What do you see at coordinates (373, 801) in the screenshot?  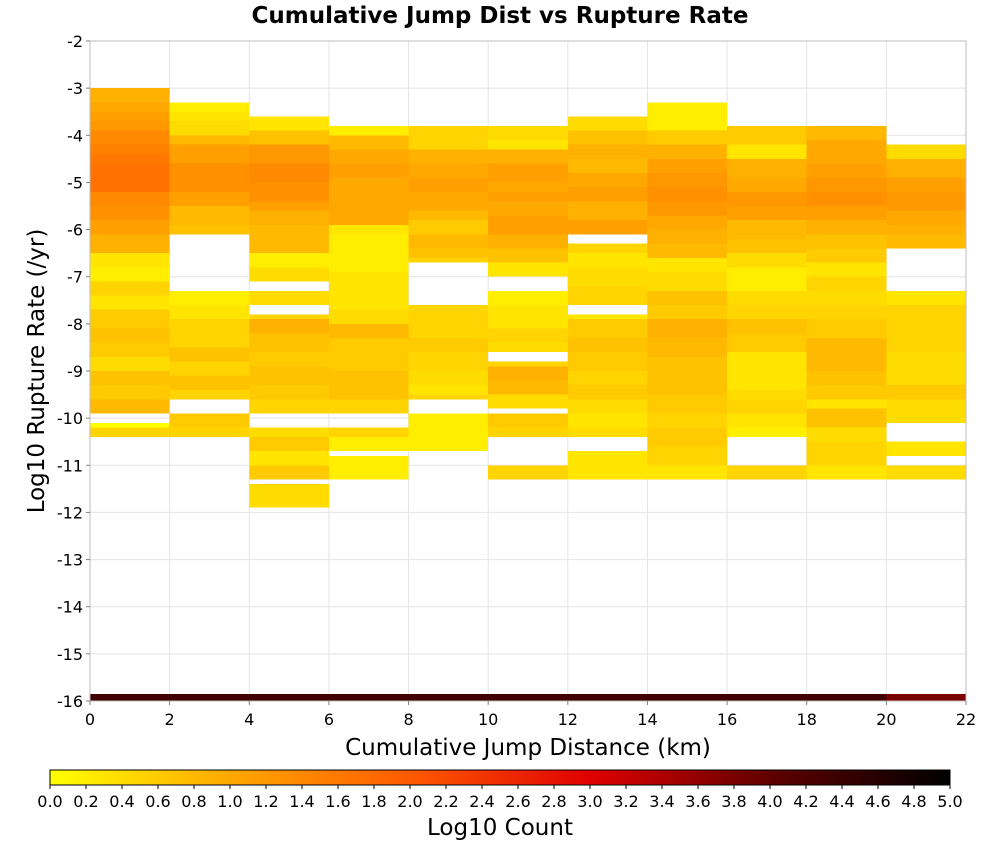 I see `colorbar-tick-label: 1.8` at bounding box center [373, 801].